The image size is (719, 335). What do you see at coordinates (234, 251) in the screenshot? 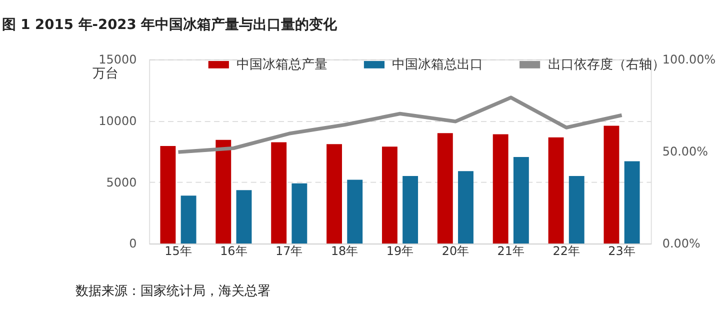
I see `x-tick-label: 16年` at bounding box center [234, 251].